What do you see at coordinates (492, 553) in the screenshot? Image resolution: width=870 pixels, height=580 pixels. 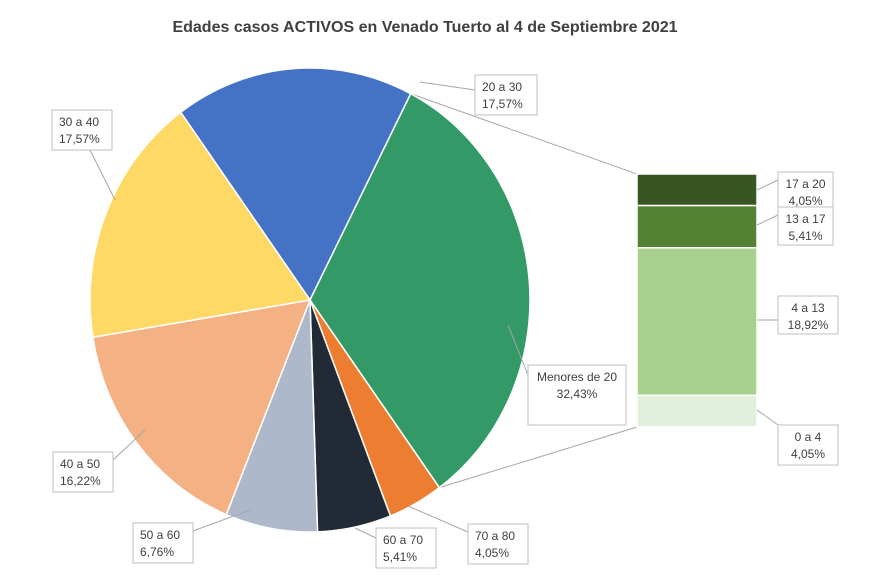 I see `label-value-70-a-80: 4,05%` at bounding box center [492, 553].